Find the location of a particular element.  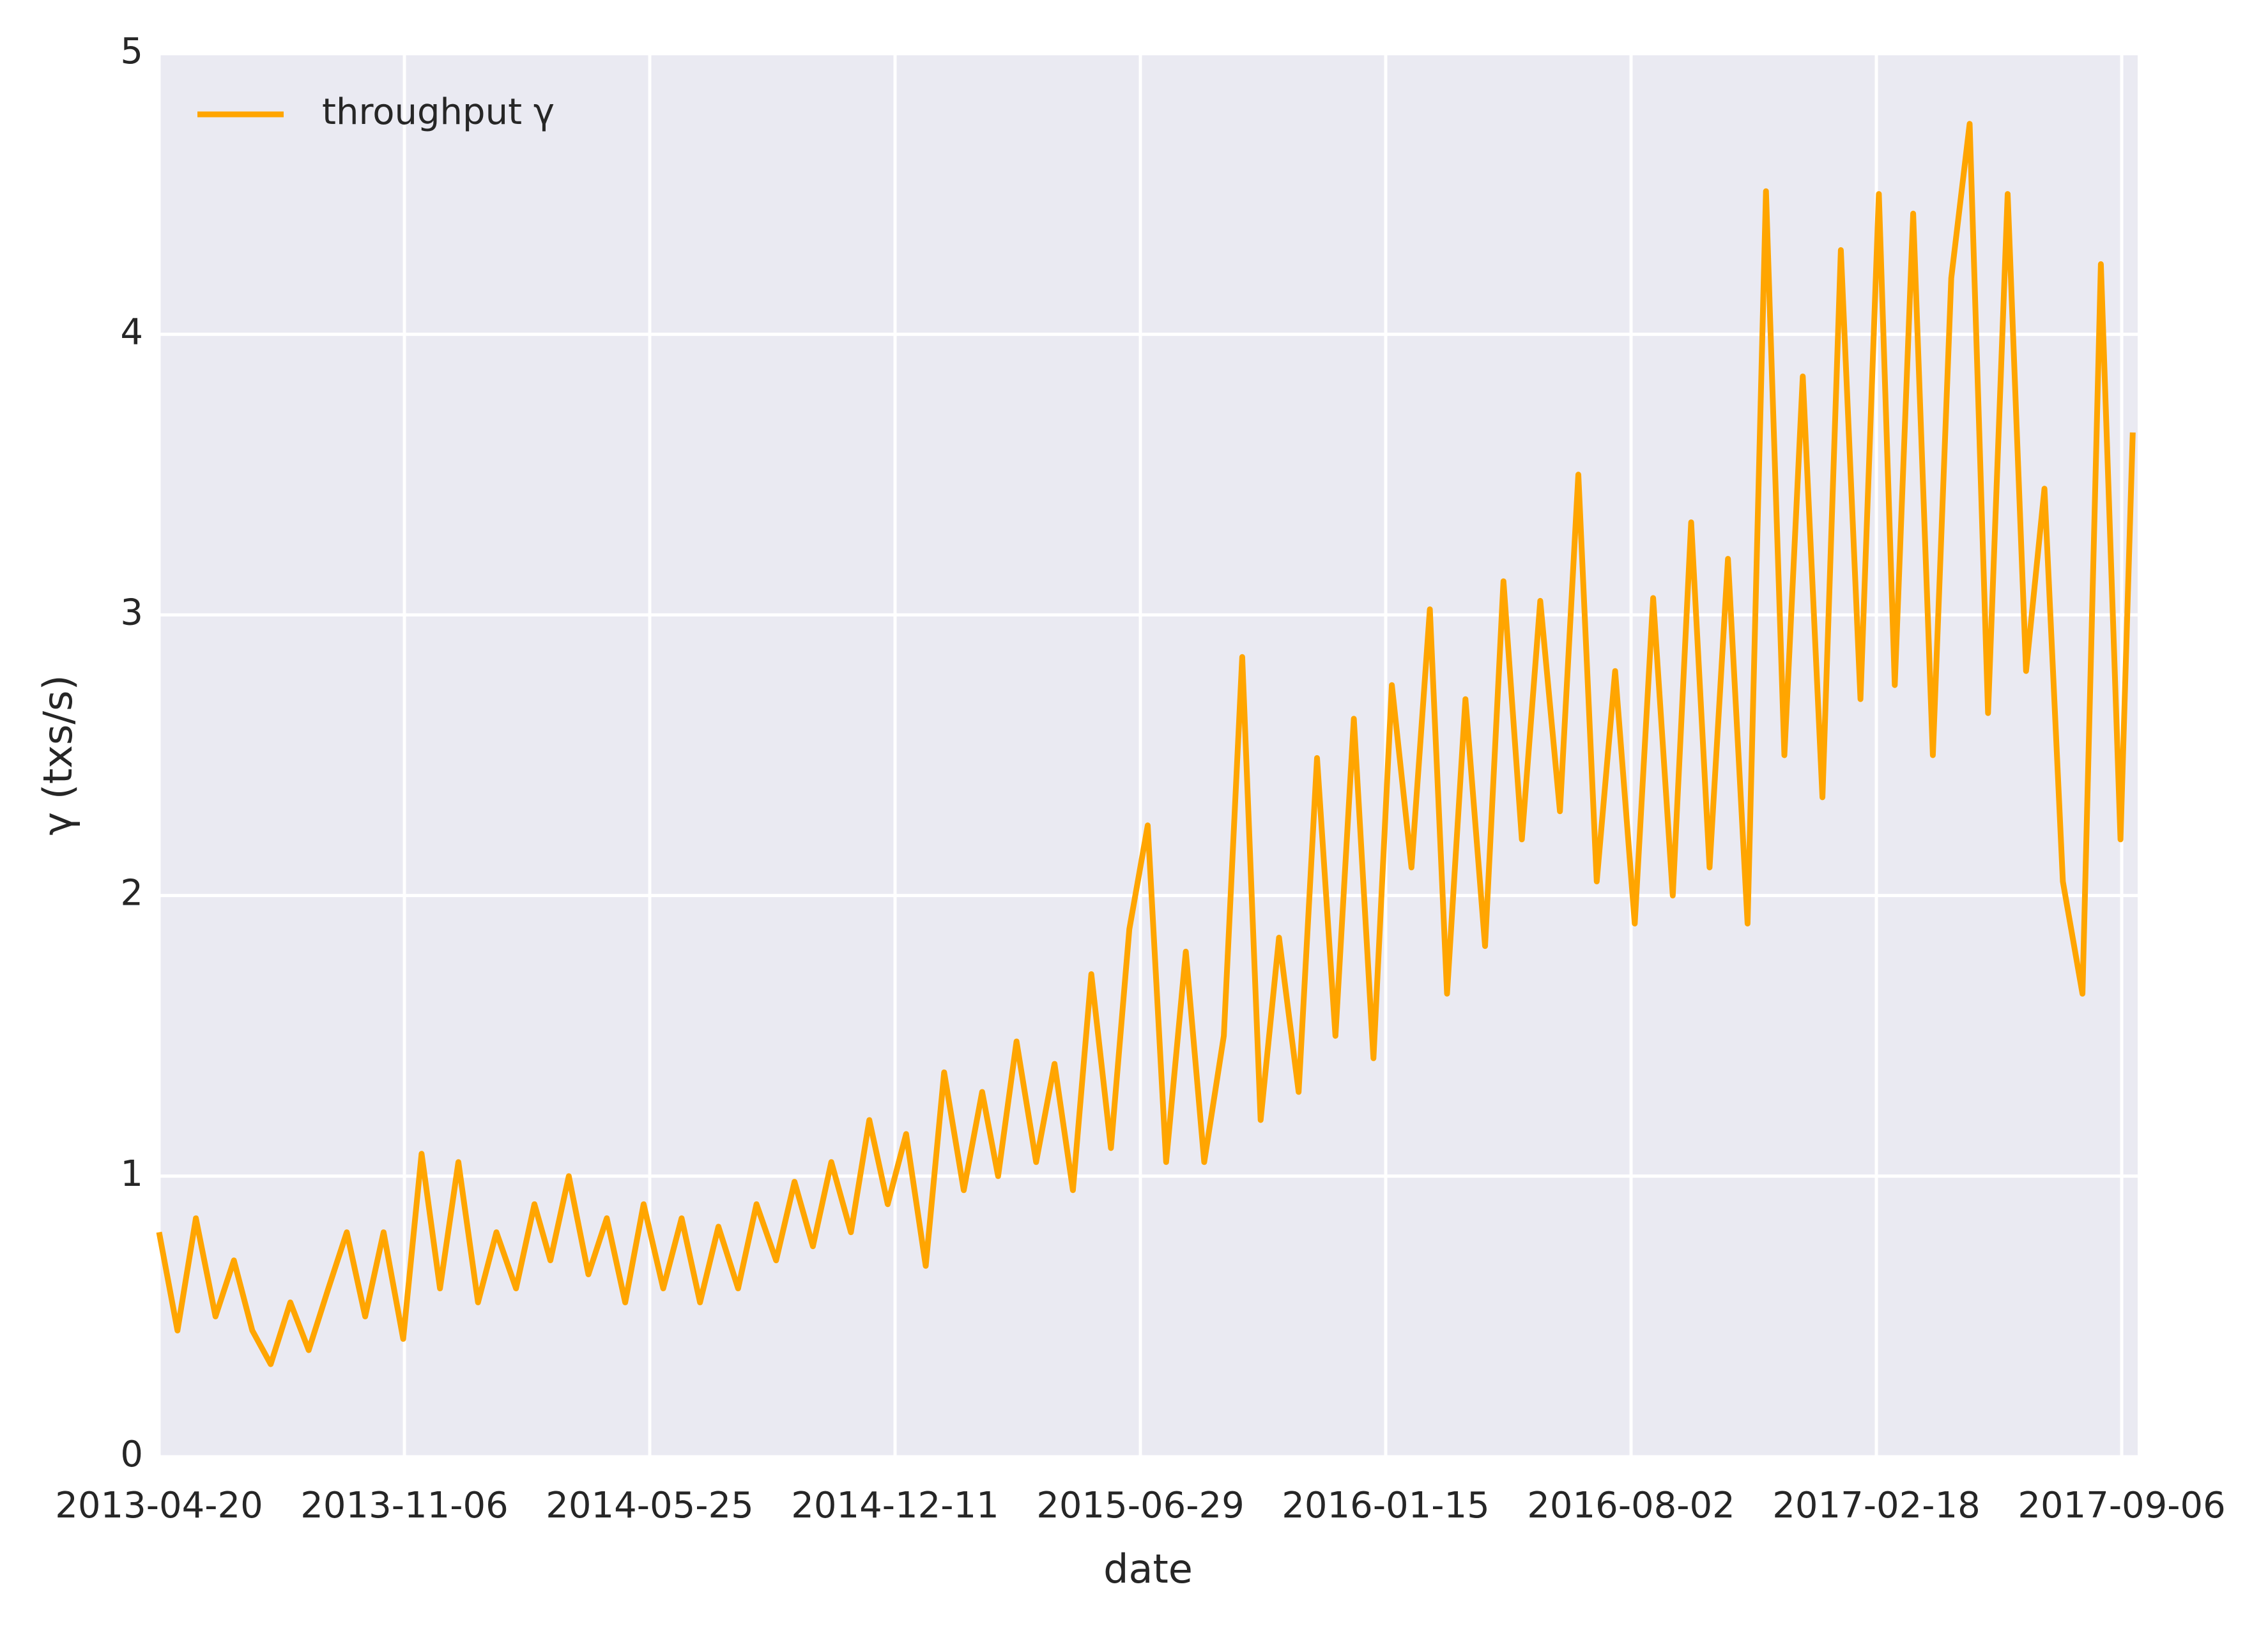

x-tick-label: 2014-05-25 is located at coordinates (649, 1505).